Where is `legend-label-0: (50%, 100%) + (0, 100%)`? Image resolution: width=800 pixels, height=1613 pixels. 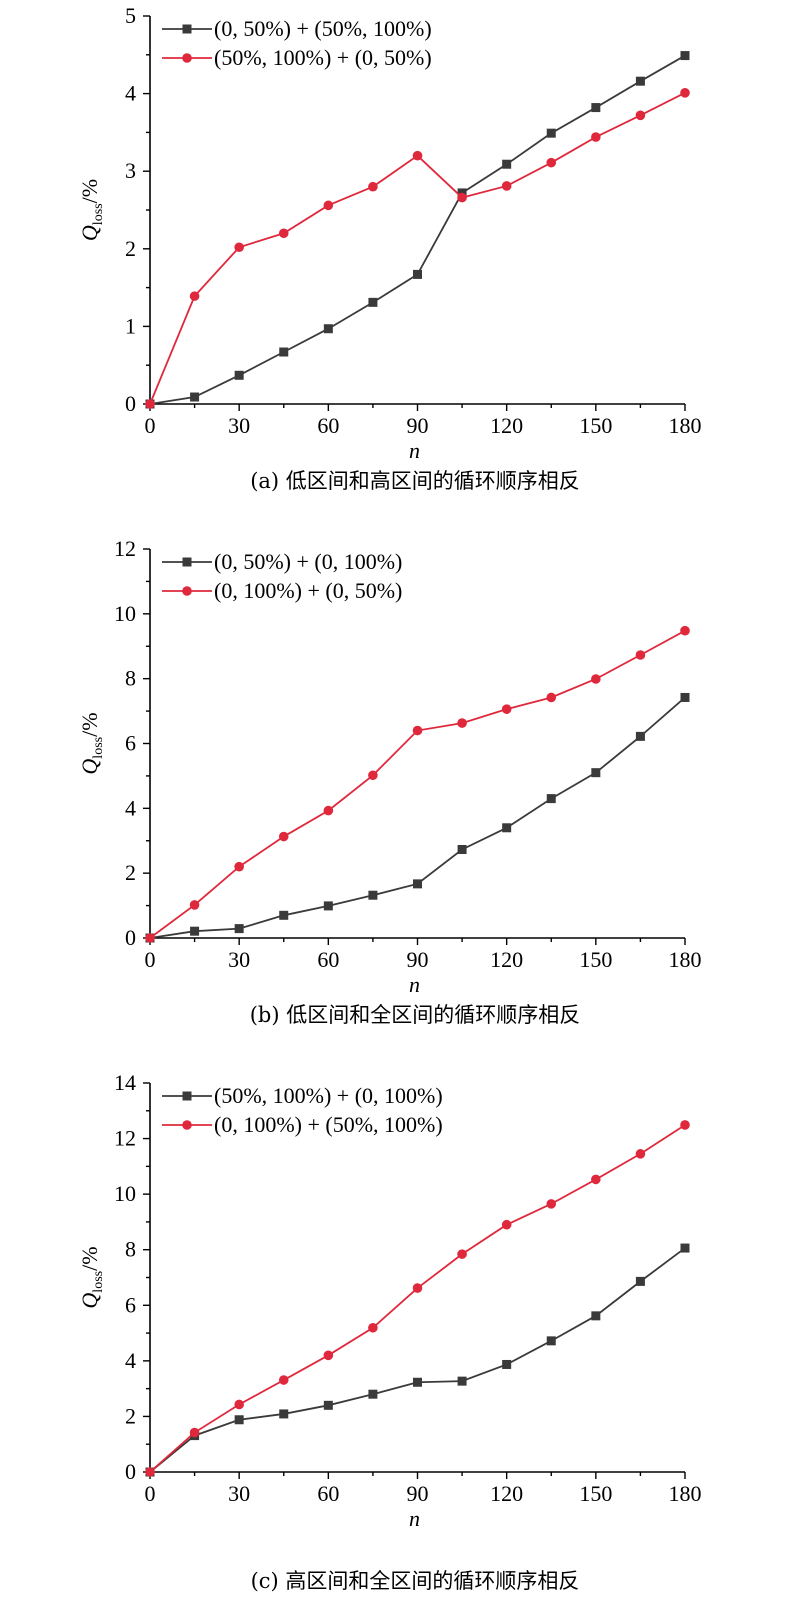
legend-label-0: (50%, 100%) + (0, 100%) is located at coordinates (328, 1095).